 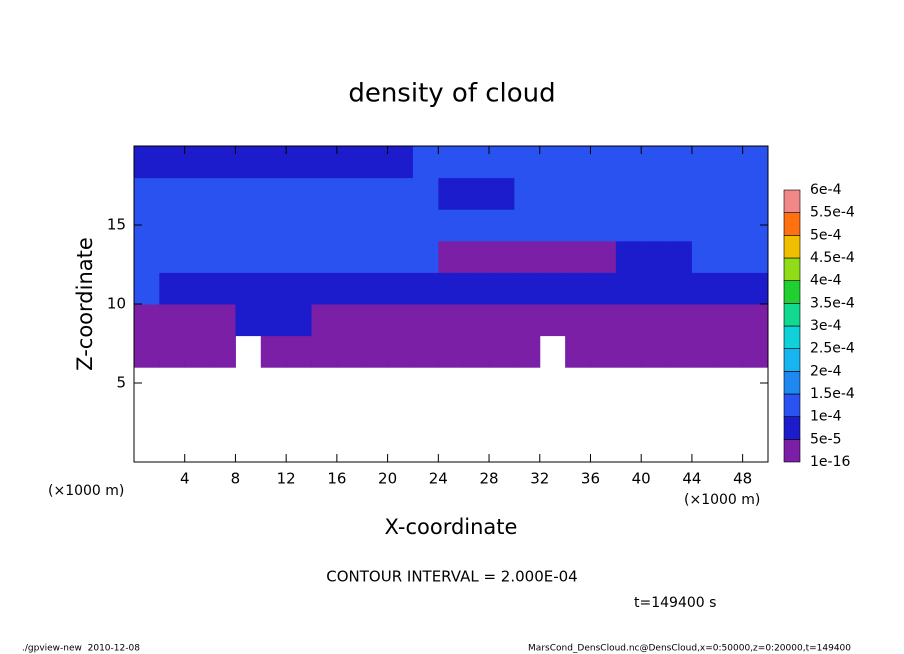 I want to click on x-tick-label: 16, so click(x=336, y=479).